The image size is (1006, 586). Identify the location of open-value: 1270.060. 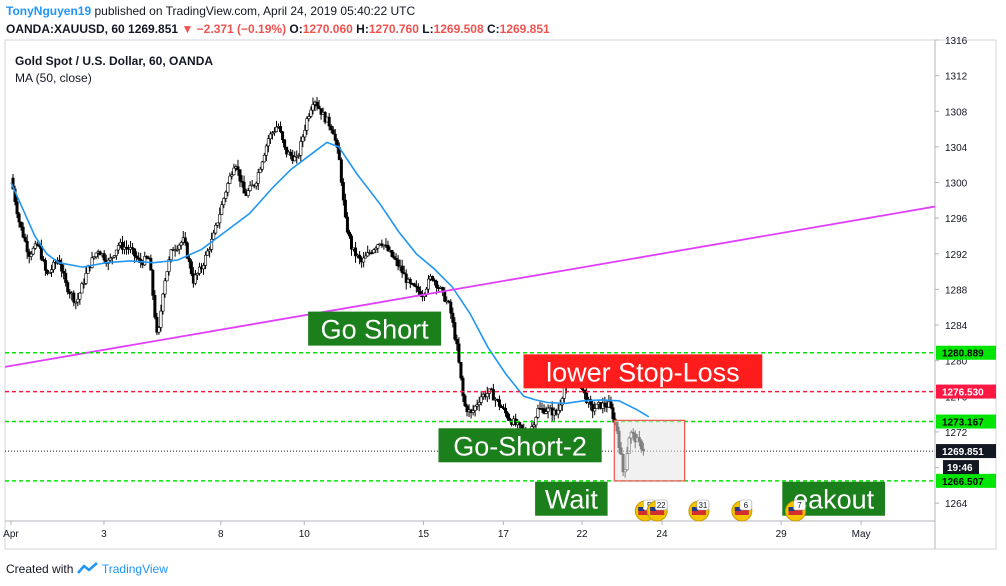
(327, 29).